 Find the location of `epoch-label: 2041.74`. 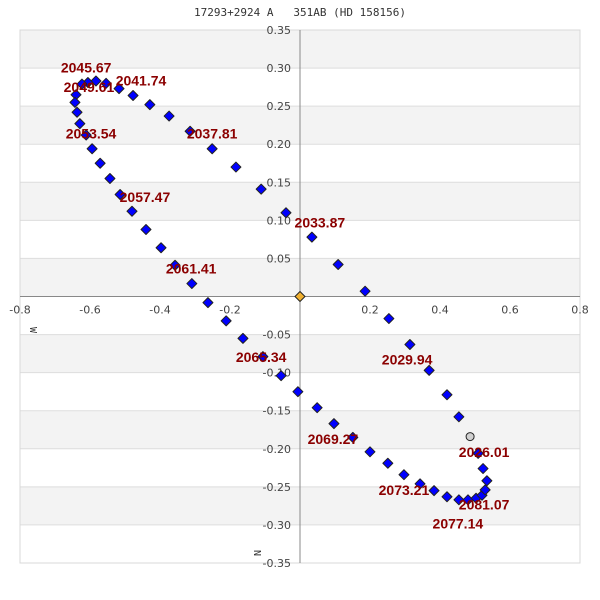

epoch-label: 2041.74 is located at coordinates (141, 80).